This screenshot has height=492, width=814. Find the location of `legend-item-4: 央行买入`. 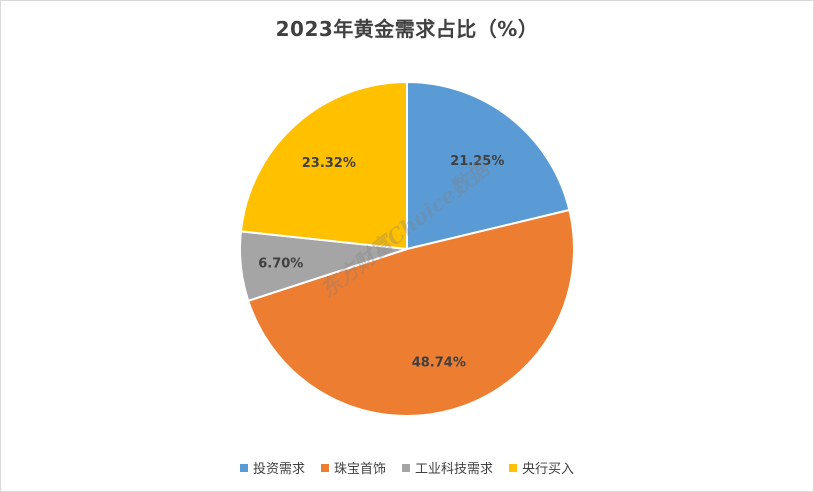

legend-item-4: 央行买入 is located at coordinates (541, 467).